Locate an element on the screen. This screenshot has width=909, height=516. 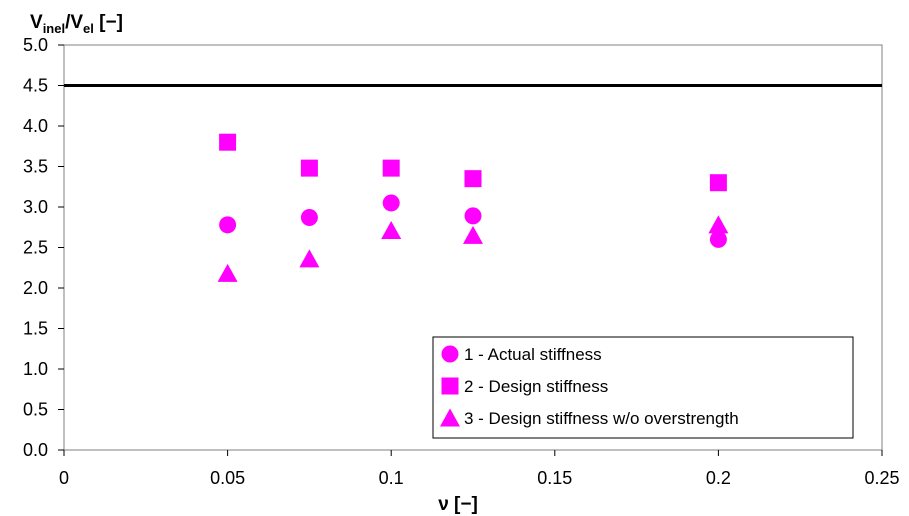
y-axis-label: Vinel/Vel [−] is located at coordinates (76, 24).